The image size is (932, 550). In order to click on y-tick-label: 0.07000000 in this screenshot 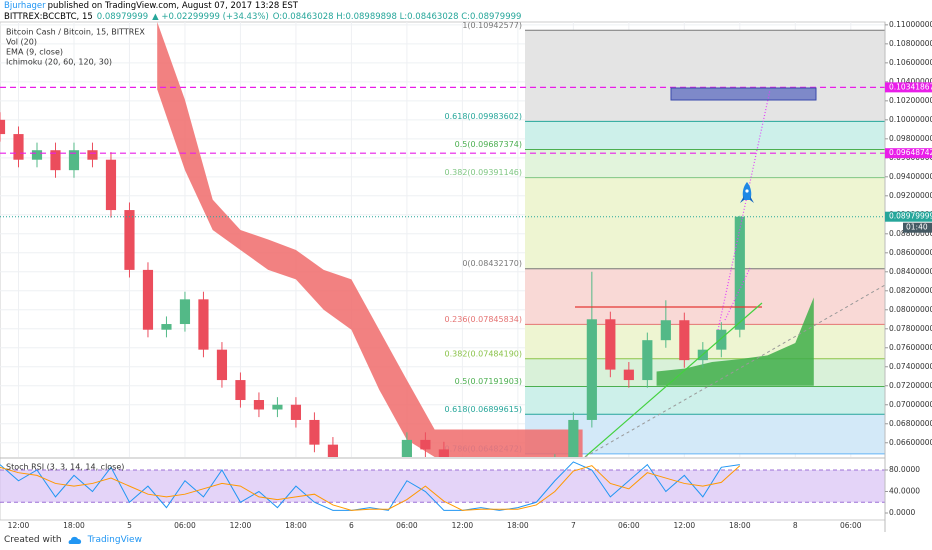, I will do `click(910, 404)`.